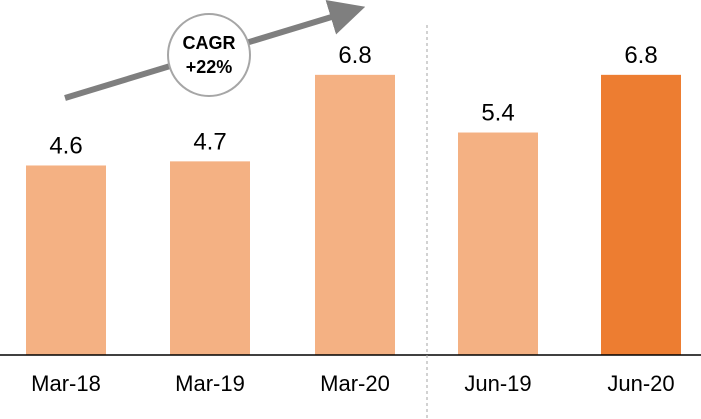 The width and height of the screenshot is (701, 419). I want to click on category-label-mar-19: Mar-19, so click(210, 383).